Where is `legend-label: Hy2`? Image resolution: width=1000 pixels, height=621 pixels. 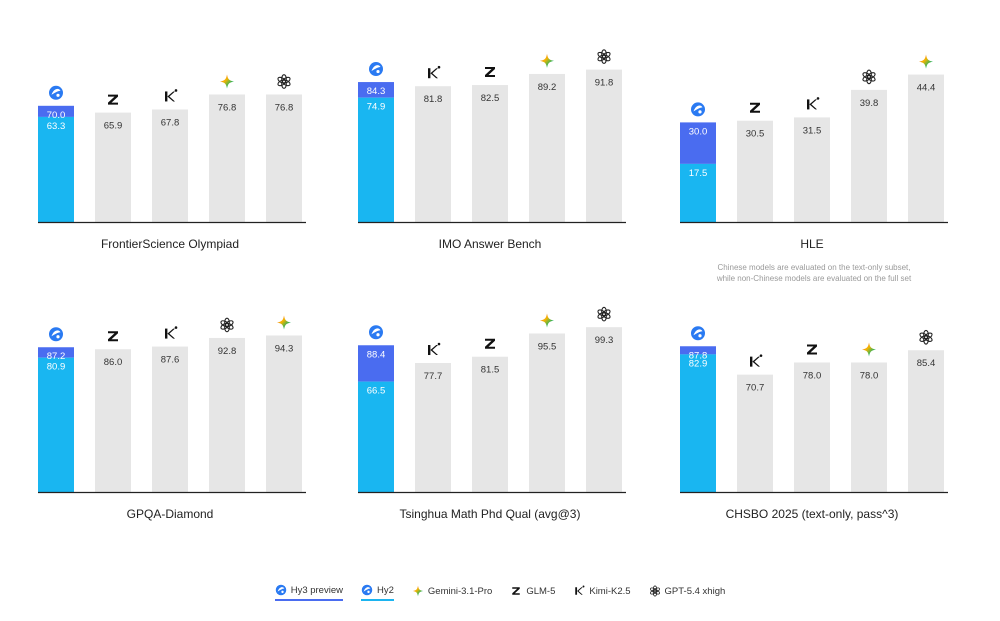
legend-label: Hy2 is located at coordinates (385, 590).